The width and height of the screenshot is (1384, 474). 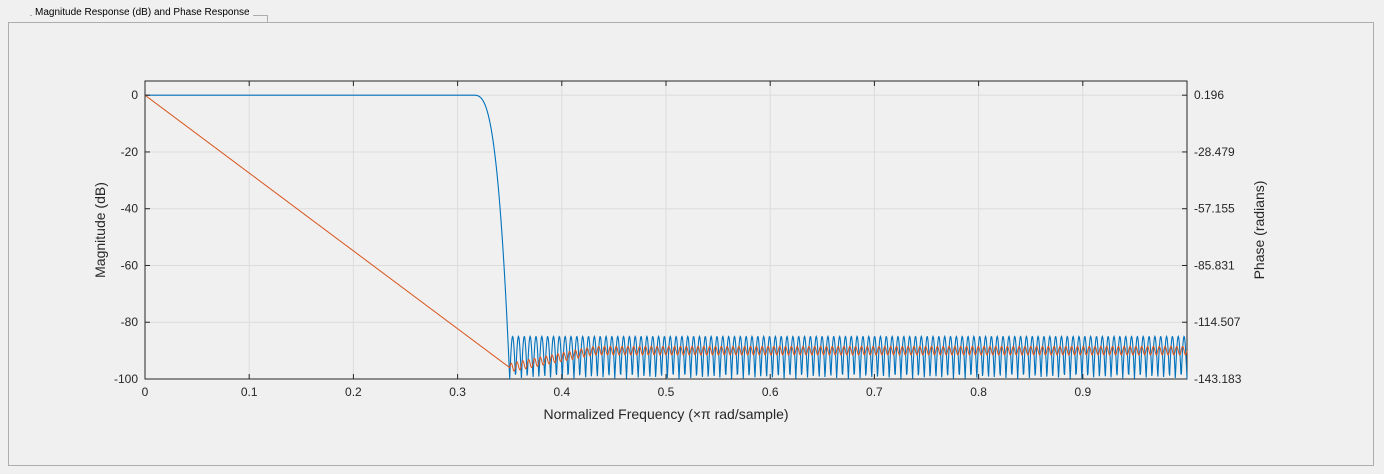 What do you see at coordinates (770, 392) in the screenshot?
I see `x-tick-label: 0.6` at bounding box center [770, 392].